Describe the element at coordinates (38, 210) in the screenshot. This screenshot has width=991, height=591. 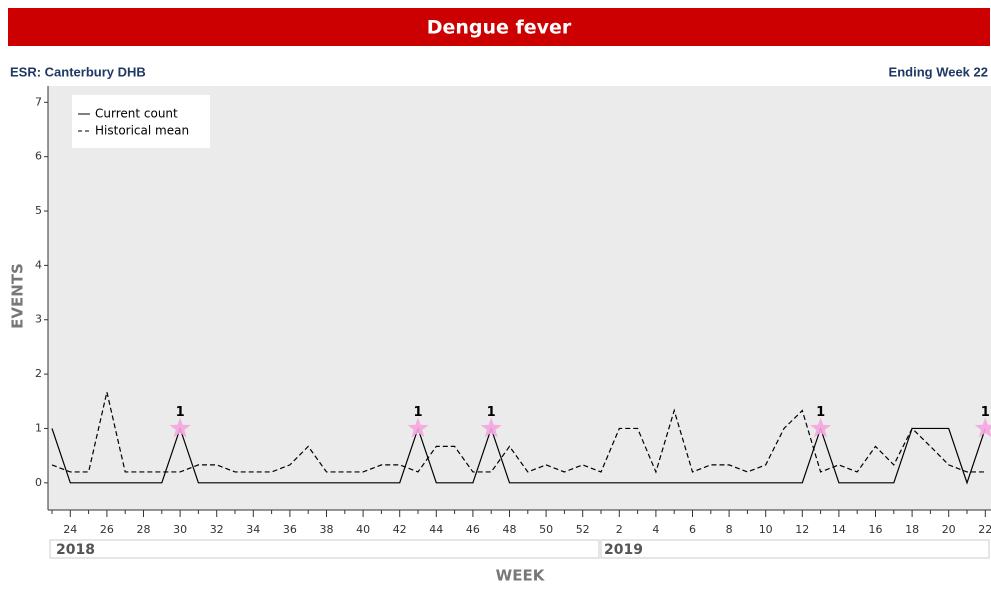
I see `y-tick-label: 5` at that location.